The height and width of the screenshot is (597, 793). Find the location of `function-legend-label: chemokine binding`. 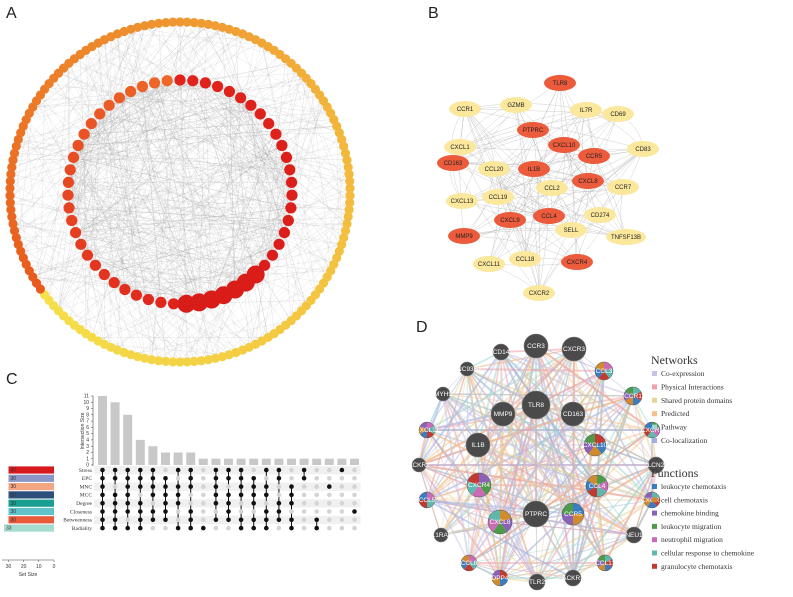

function-legend-label: chemokine binding is located at coordinates (690, 513).